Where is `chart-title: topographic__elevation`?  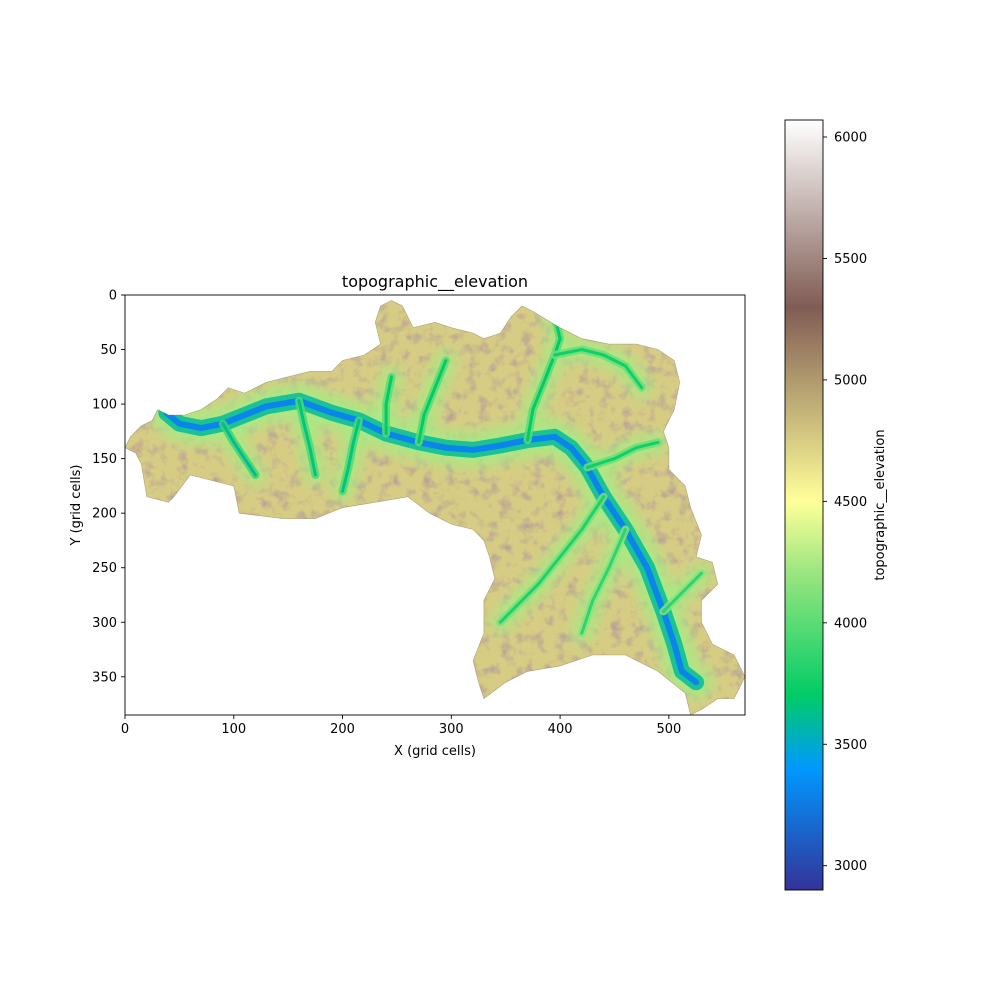 chart-title: topographic__elevation is located at coordinates (435, 282).